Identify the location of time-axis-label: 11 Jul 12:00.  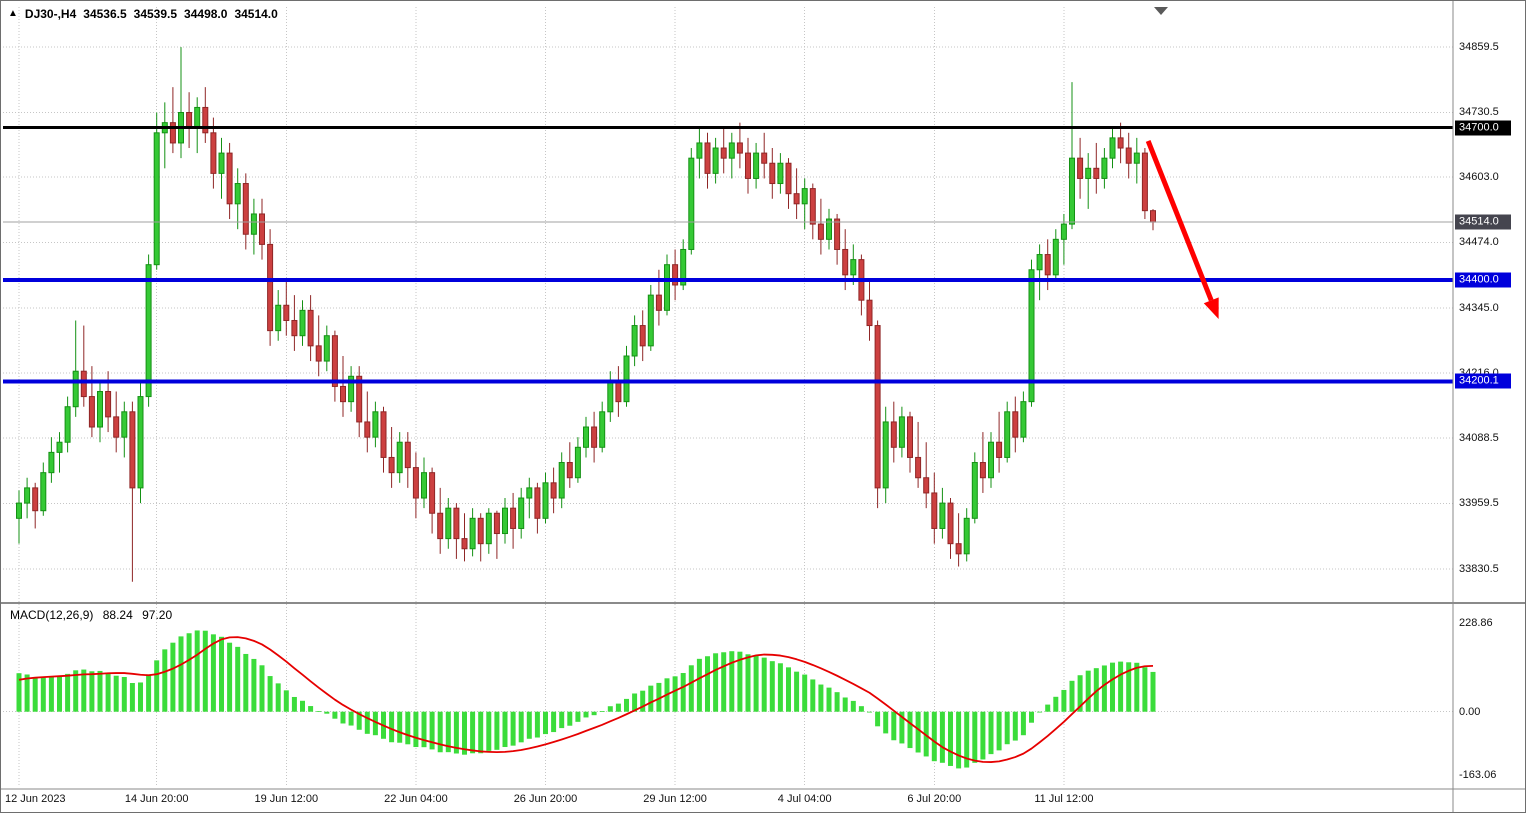
(1064, 799).